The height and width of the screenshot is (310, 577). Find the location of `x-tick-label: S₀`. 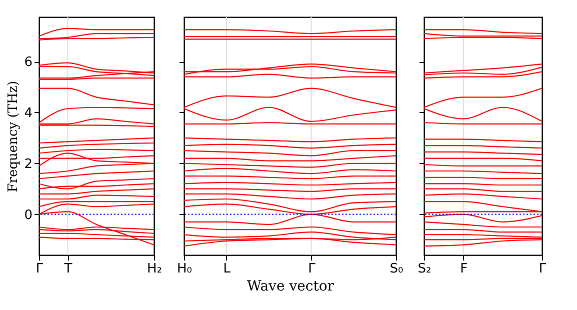

x-tick-label: S₀ is located at coordinates (397, 269).